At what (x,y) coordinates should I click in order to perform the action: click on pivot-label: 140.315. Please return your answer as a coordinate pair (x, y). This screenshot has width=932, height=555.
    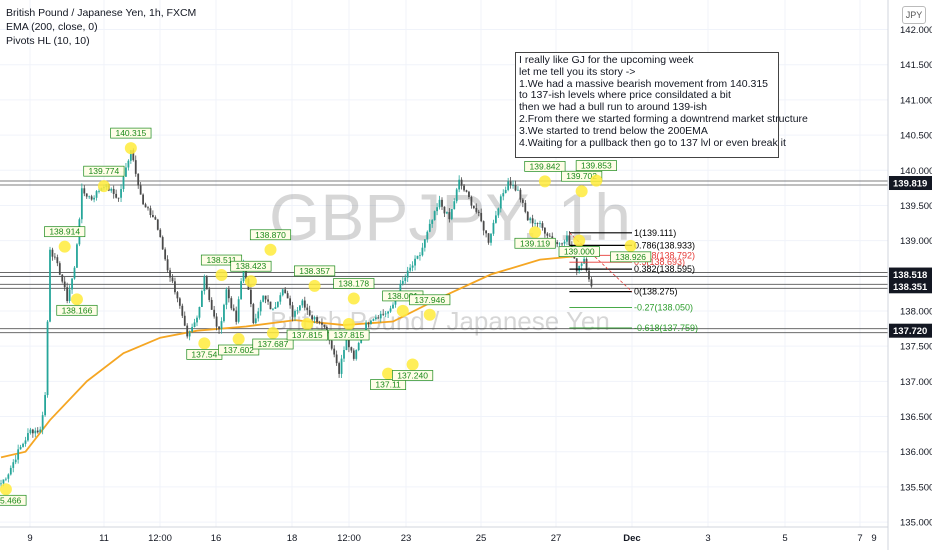
    Looking at the image, I should click on (130, 133).